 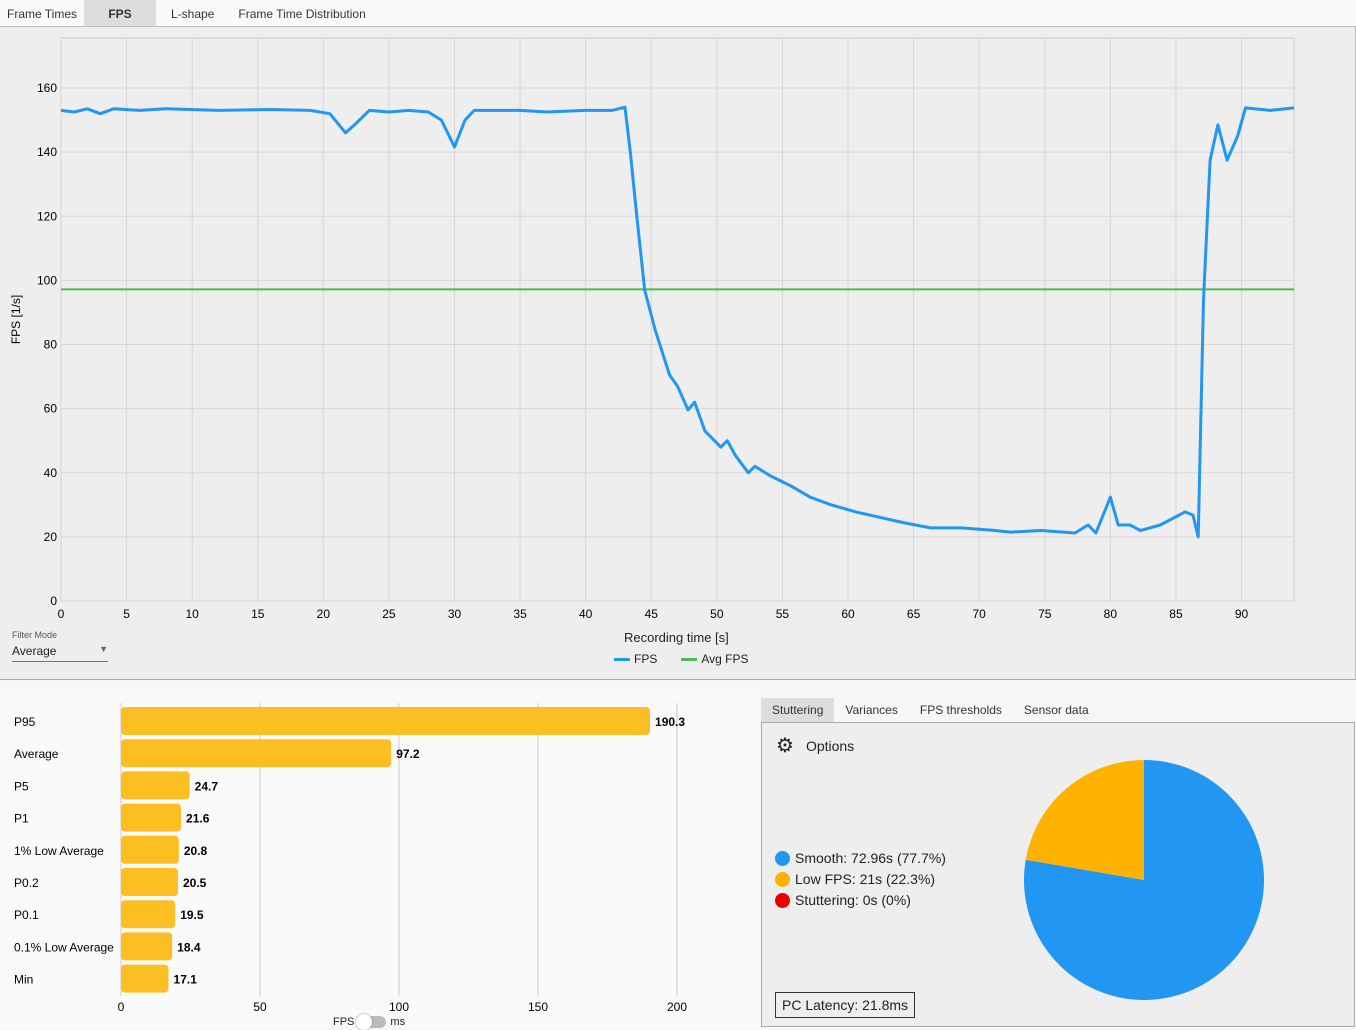 What do you see at coordinates (36, 754) in the screenshot?
I see `bar-category-label: Average` at bounding box center [36, 754].